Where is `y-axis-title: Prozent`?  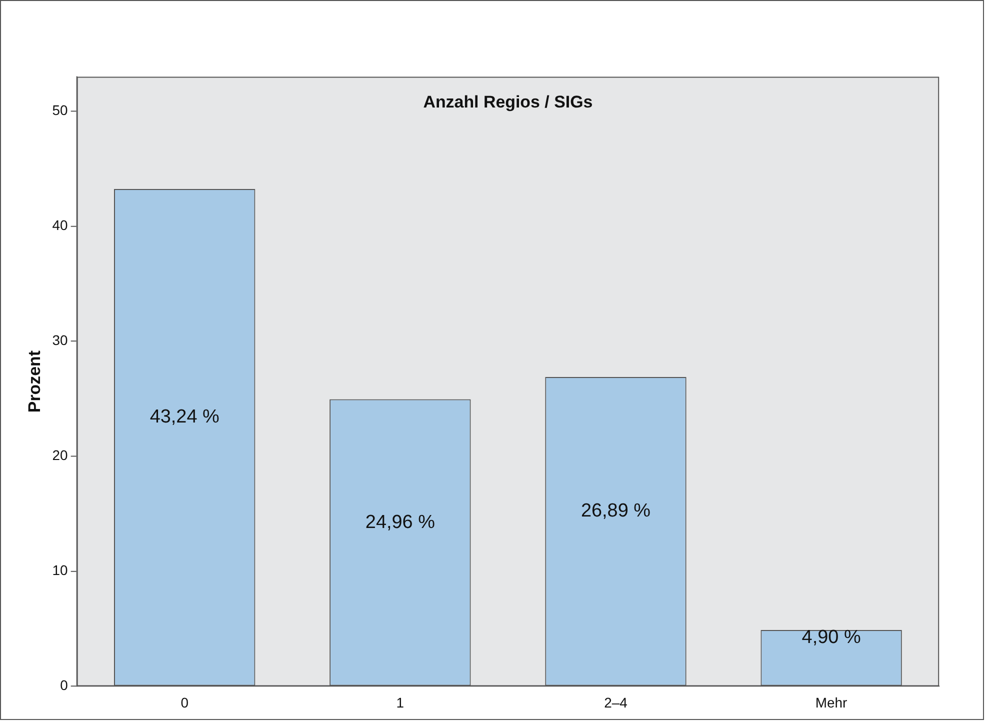 y-axis-title: Prozent is located at coordinates (34, 381).